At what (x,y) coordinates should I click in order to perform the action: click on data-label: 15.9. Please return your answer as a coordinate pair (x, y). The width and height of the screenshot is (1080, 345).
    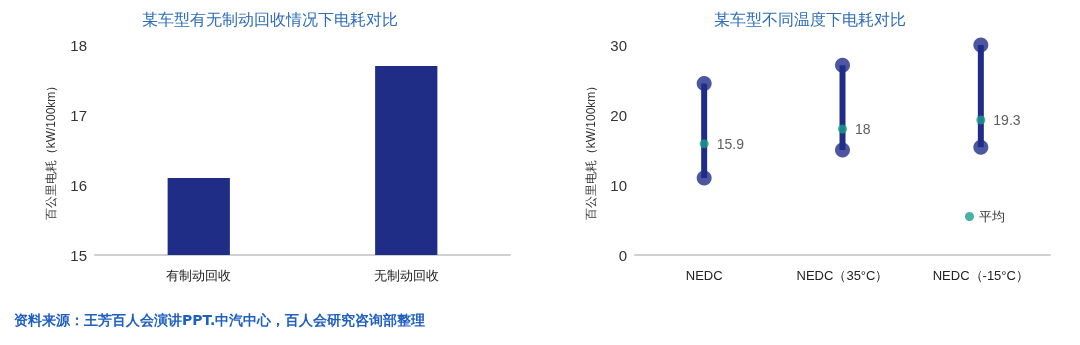
    Looking at the image, I should click on (730, 143).